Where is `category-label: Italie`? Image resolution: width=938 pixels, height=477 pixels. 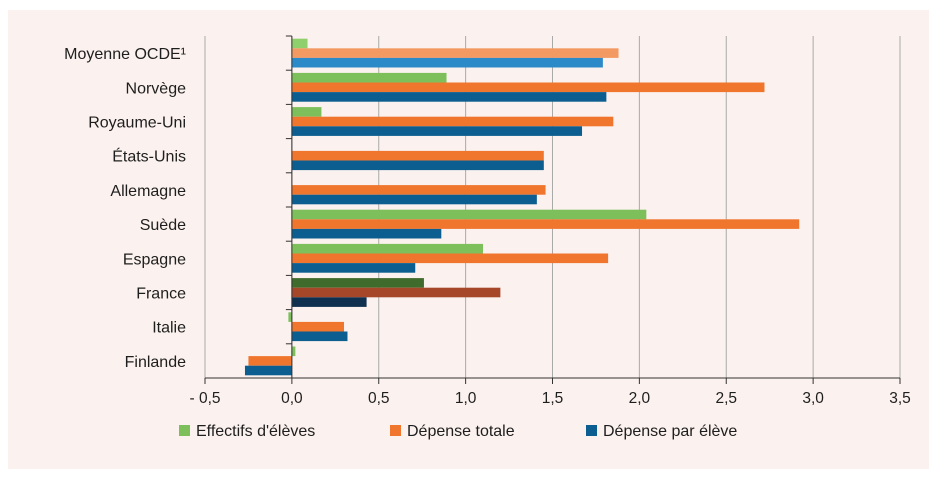
category-label: Italie is located at coordinates (169, 328).